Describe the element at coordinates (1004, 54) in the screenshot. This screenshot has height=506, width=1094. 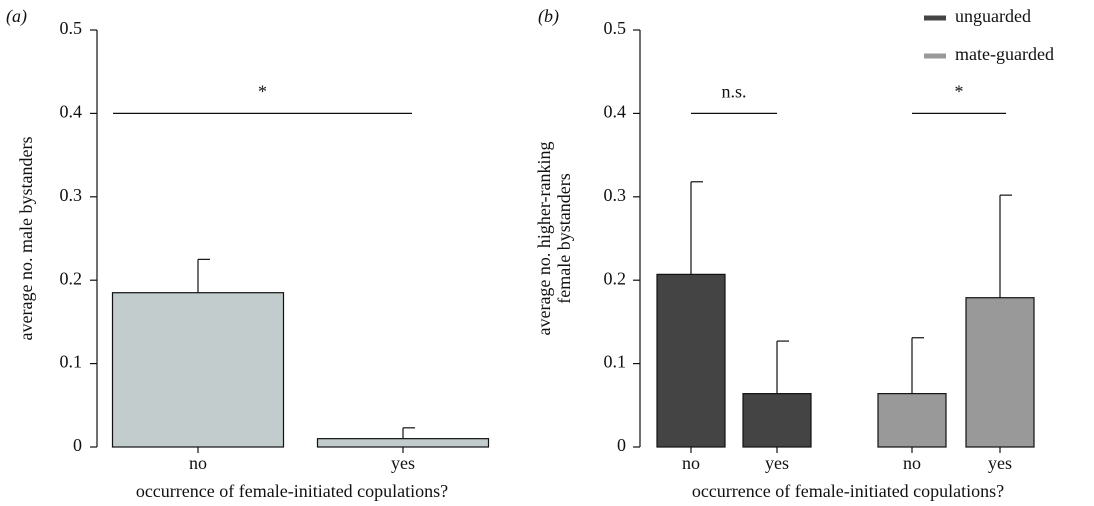
I see `legend-label: mate-guarded` at that location.